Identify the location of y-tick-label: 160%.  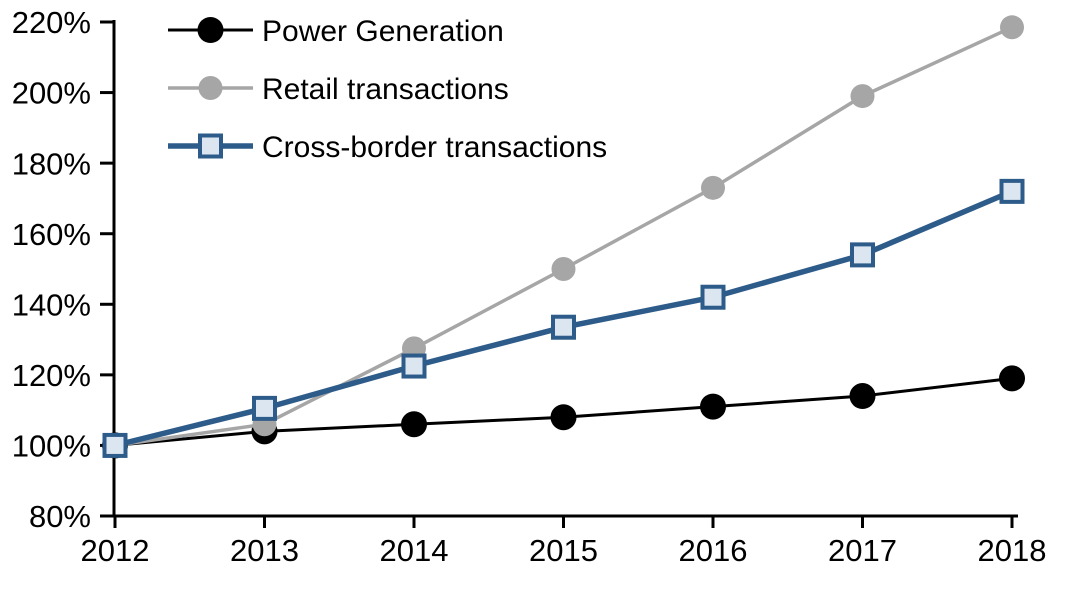
(51, 234).